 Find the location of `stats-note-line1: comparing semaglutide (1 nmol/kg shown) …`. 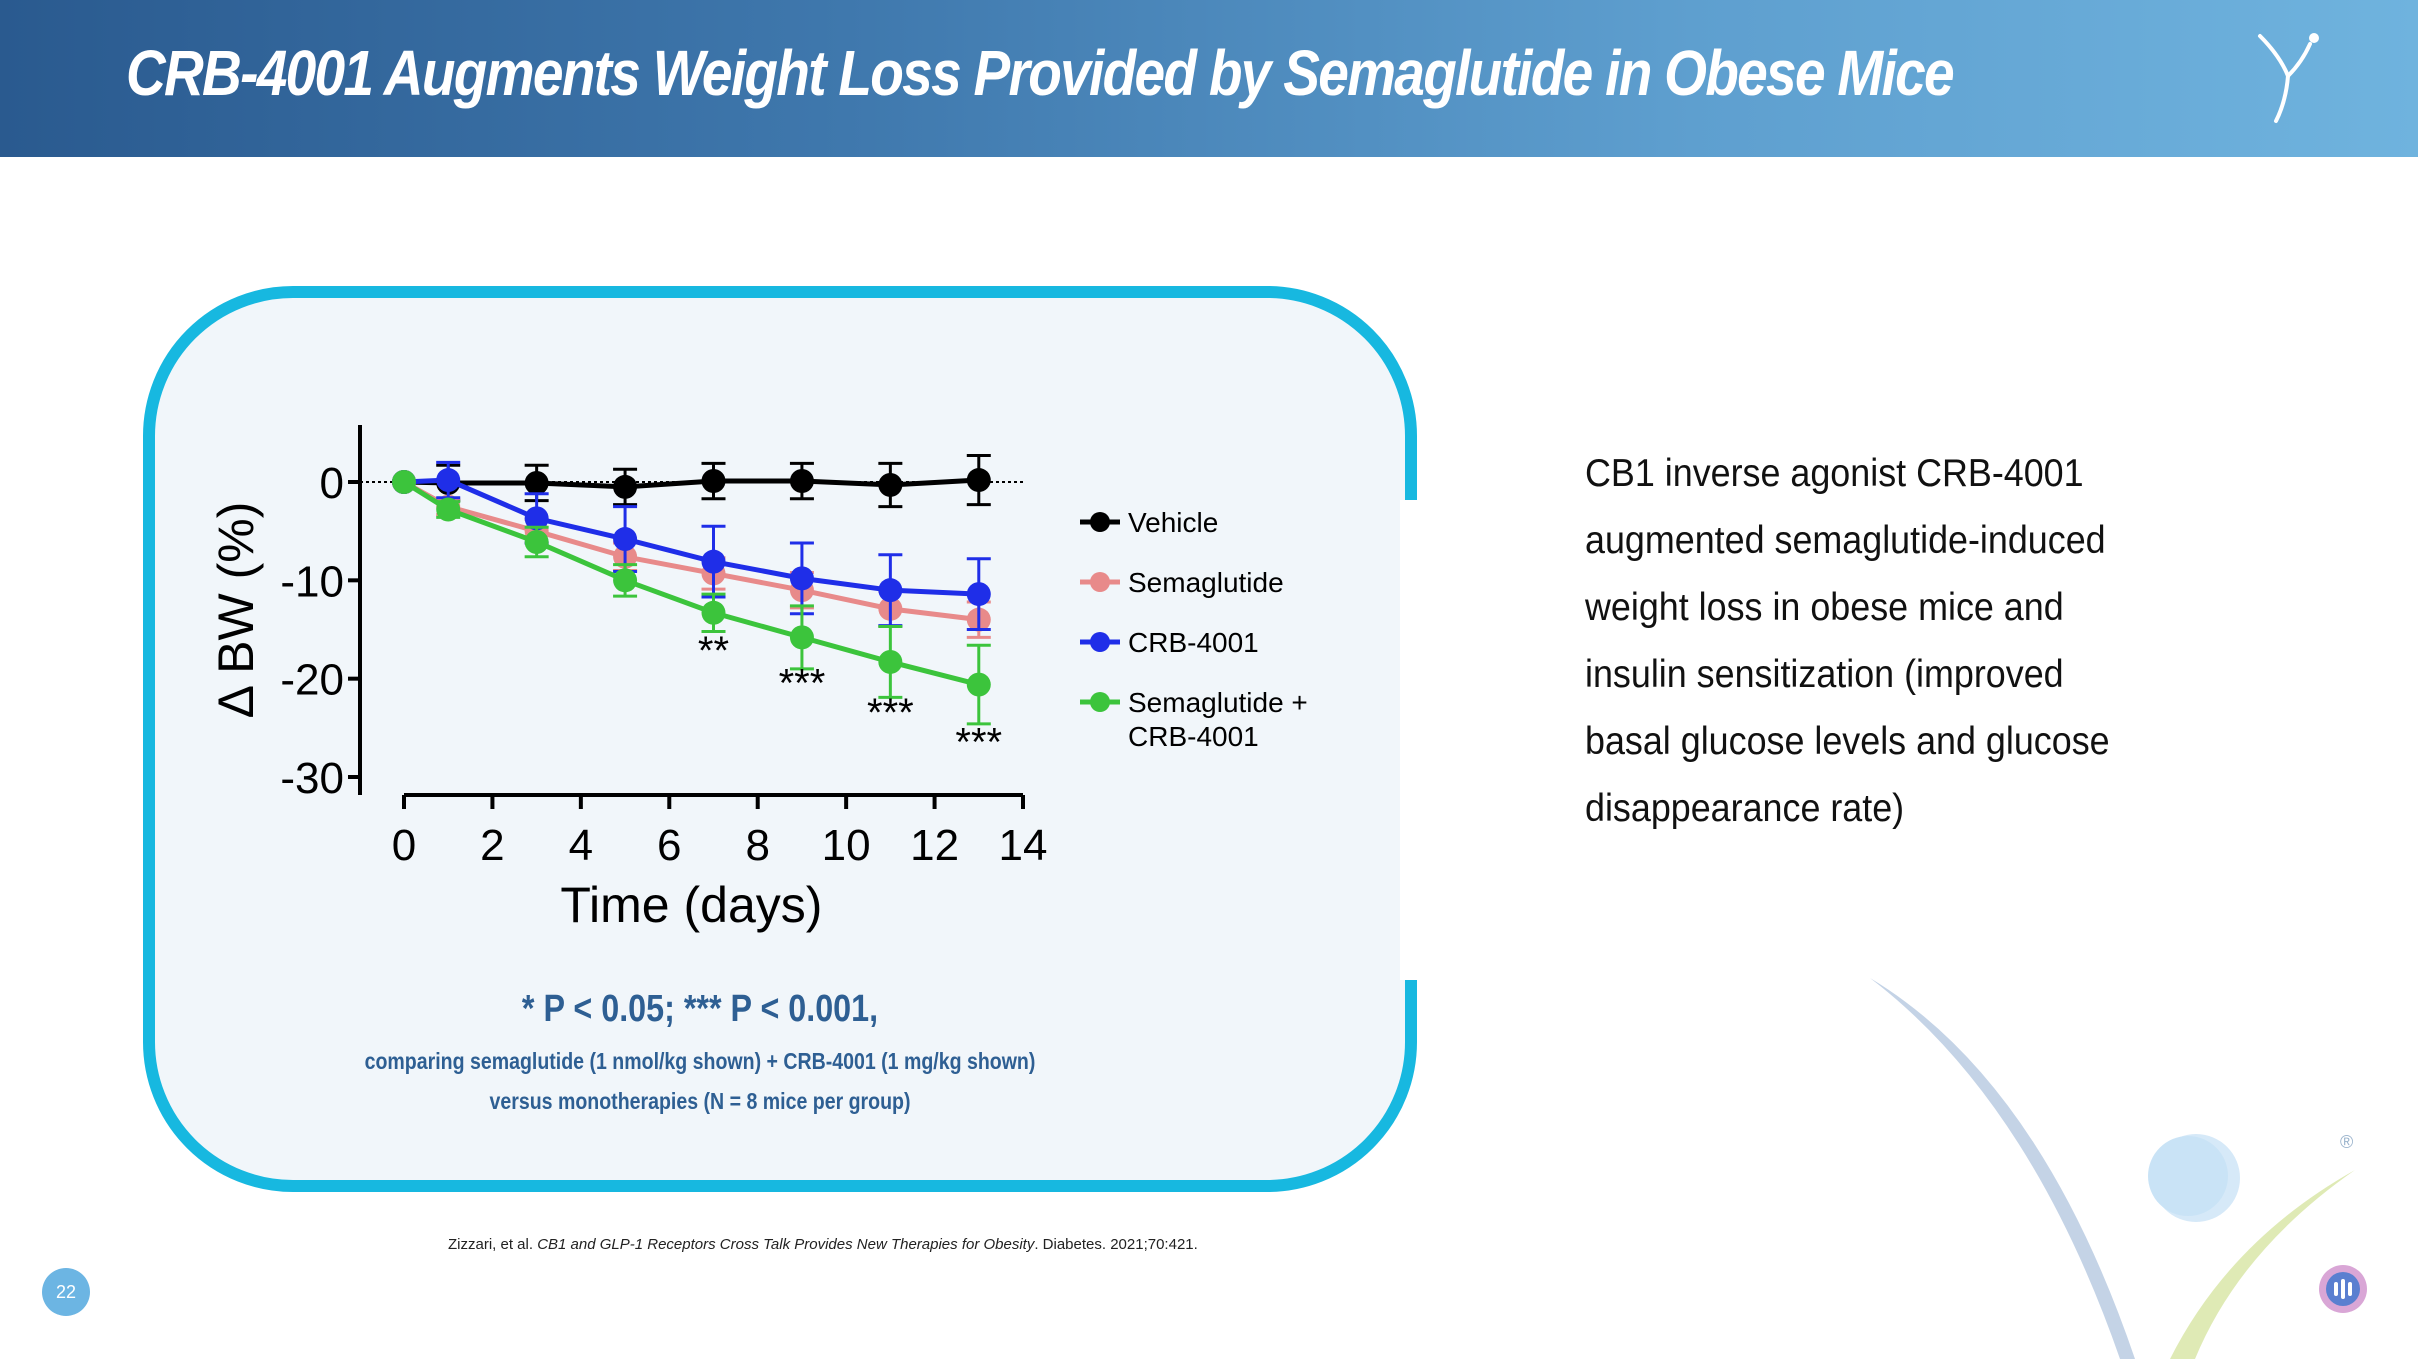

stats-note-line1: comparing semaglutide (1 nmol/kg shown) … is located at coordinates (700, 1061).